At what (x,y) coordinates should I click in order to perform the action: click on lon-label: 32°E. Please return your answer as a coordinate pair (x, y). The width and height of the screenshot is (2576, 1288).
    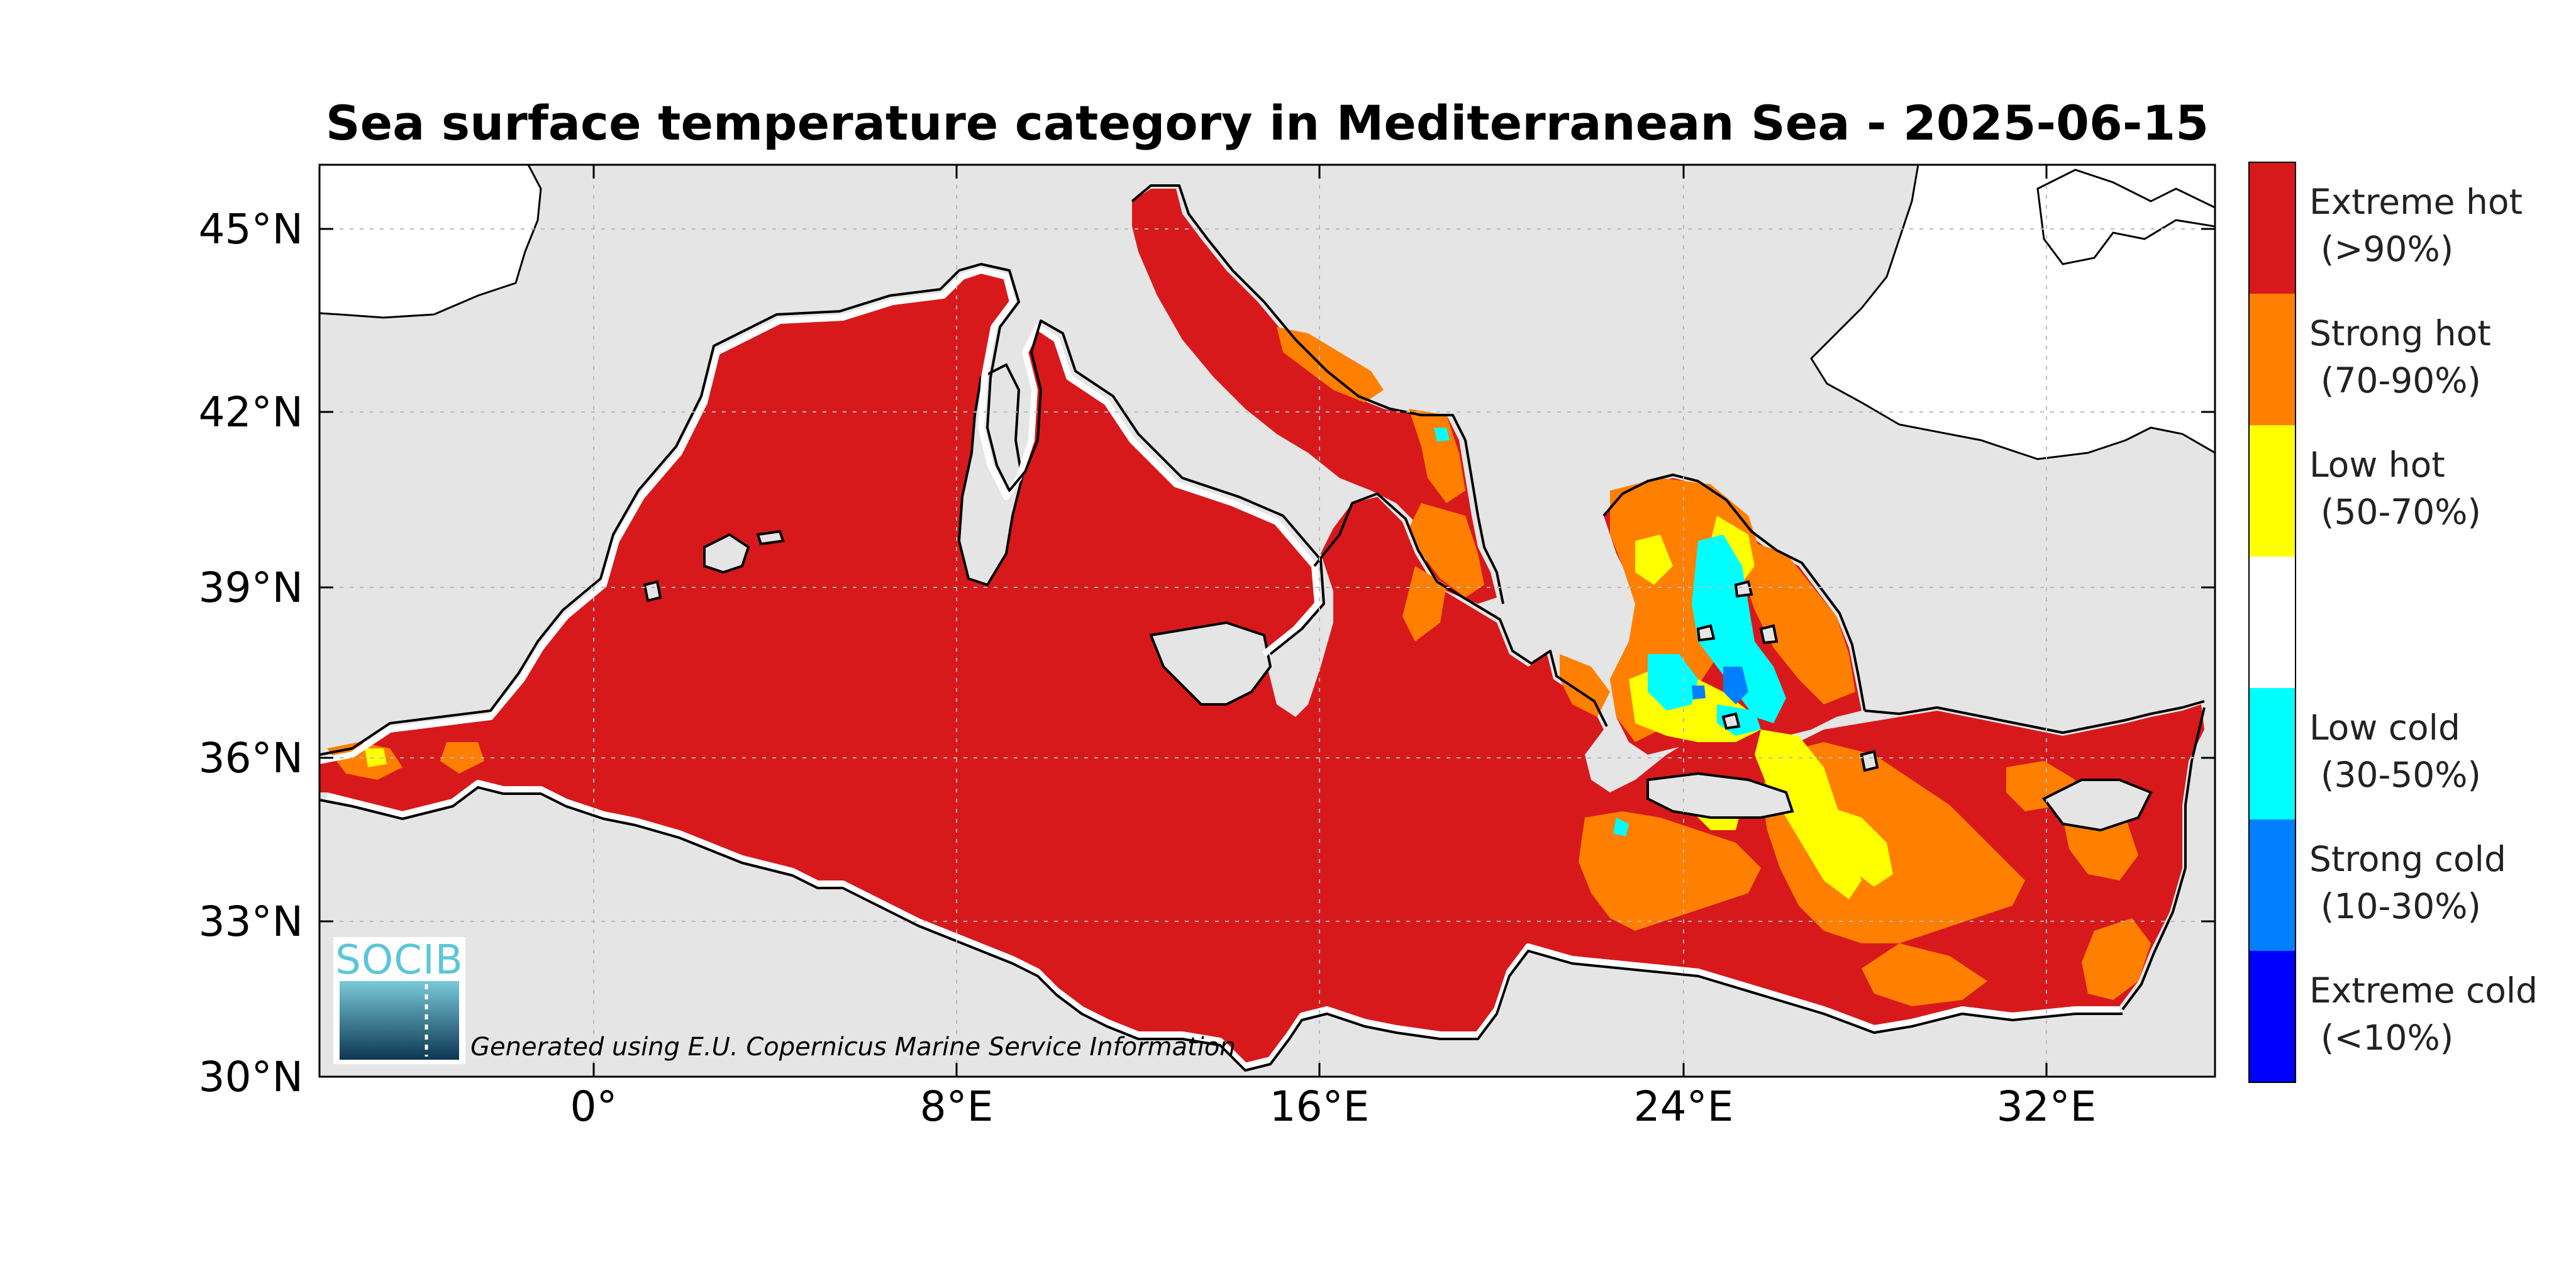
    Looking at the image, I should click on (2047, 1106).